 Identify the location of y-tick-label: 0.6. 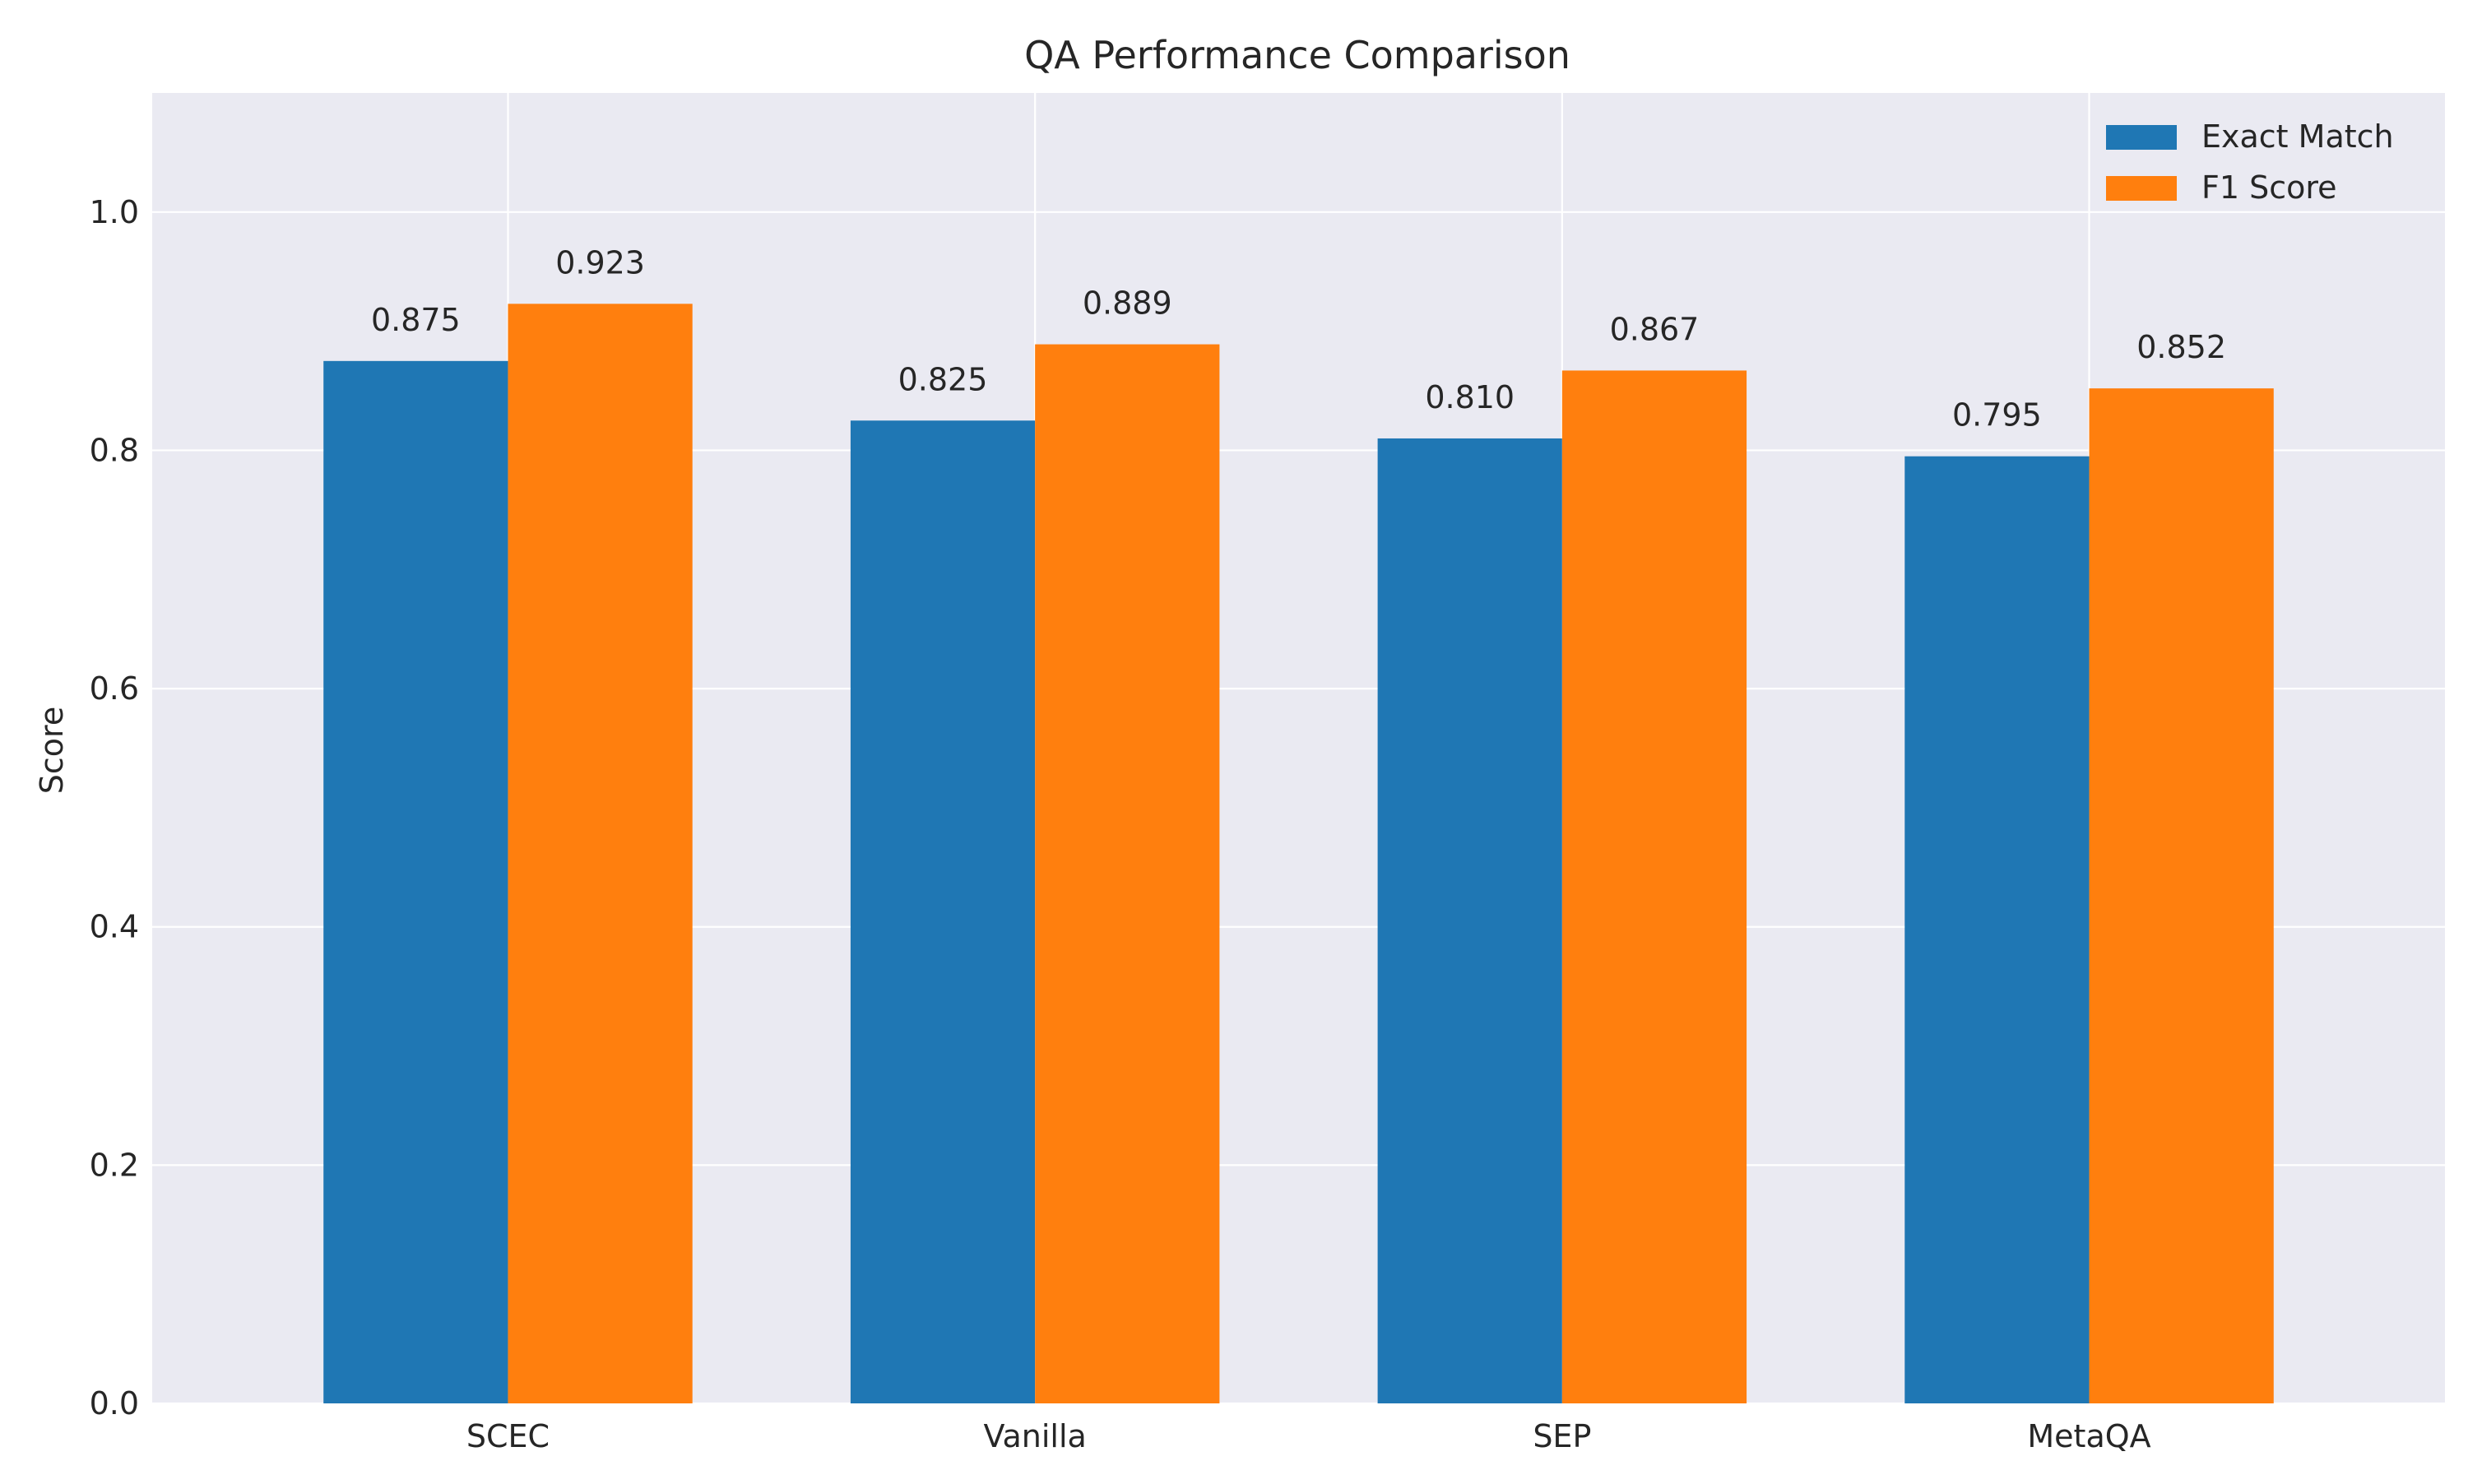
(115, 688).